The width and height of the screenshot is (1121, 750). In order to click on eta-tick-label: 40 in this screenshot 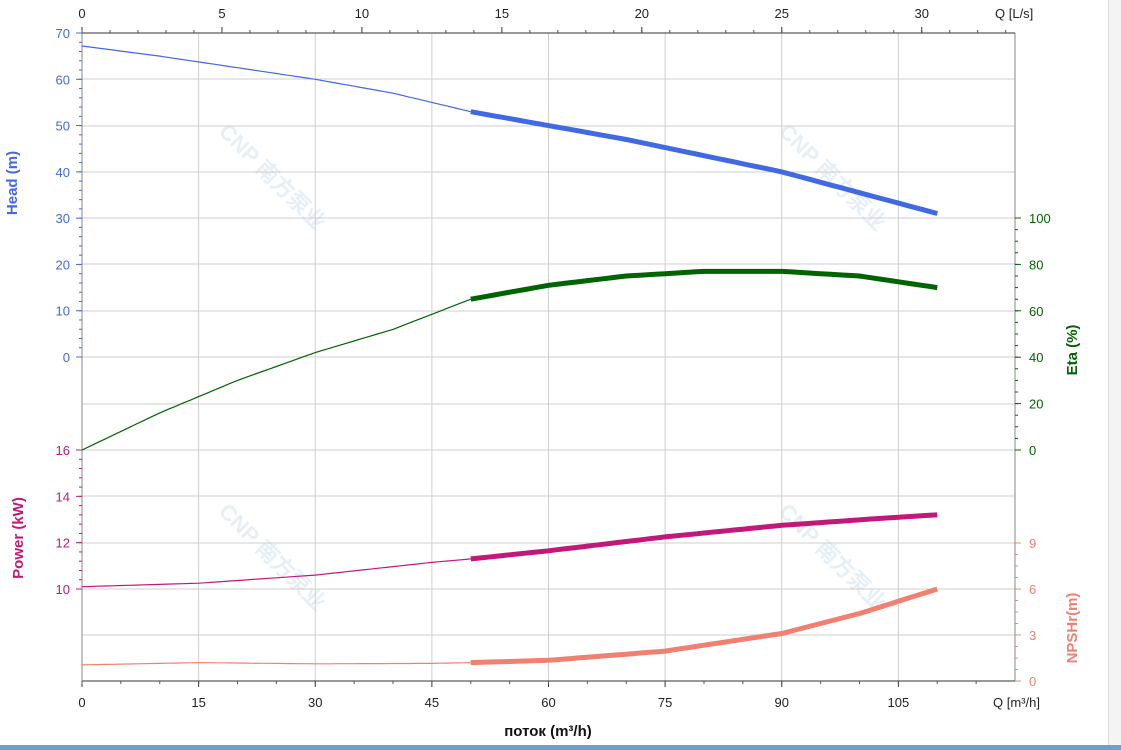, I will do `click(1036, 357)`.